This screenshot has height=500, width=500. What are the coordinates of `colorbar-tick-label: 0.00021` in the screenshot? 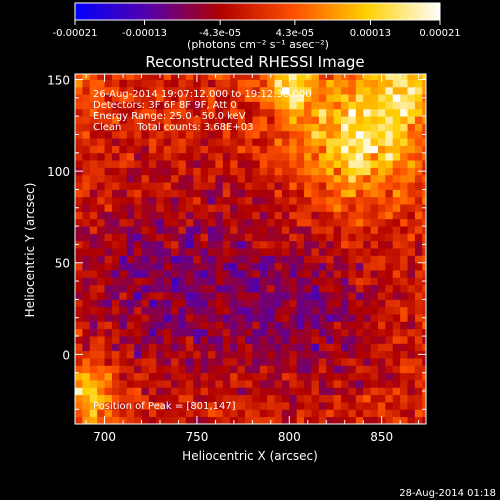 It's located at (439, 33).